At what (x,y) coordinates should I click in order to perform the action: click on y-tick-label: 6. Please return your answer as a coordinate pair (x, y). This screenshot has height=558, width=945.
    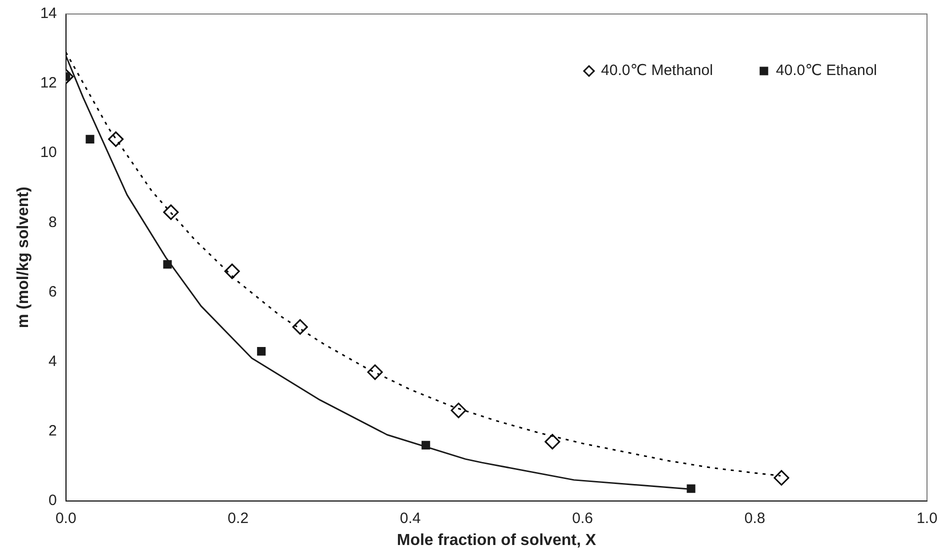
    Looking at the image, I should click on (52, 291).